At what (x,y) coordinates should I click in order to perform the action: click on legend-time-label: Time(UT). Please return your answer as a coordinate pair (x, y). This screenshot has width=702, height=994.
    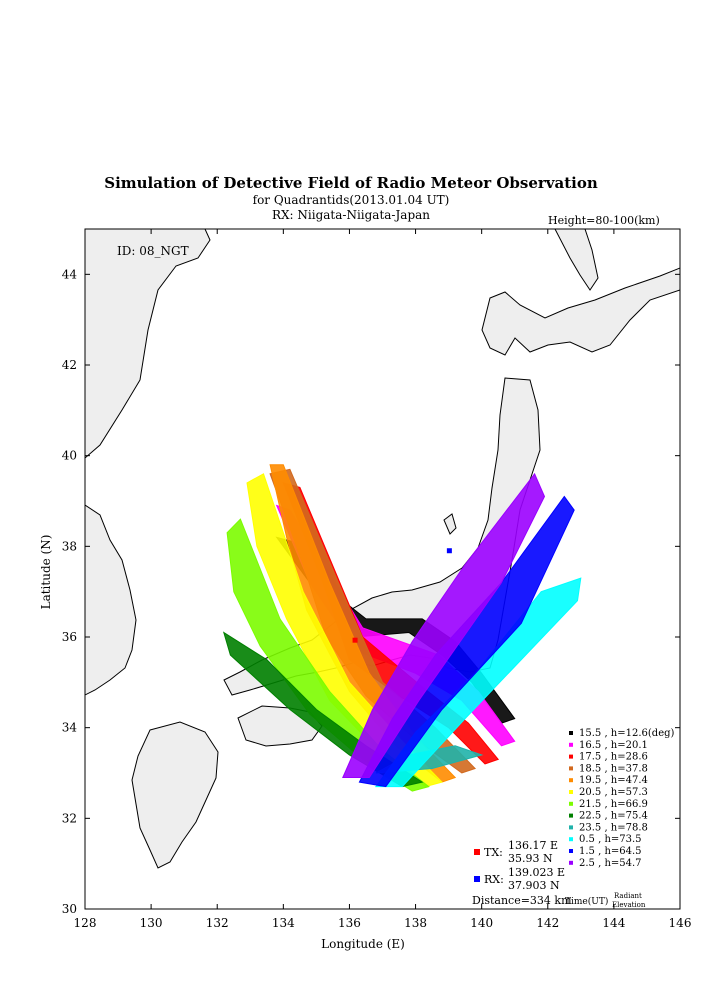
    Looking at the image, I should click on (586, 901).